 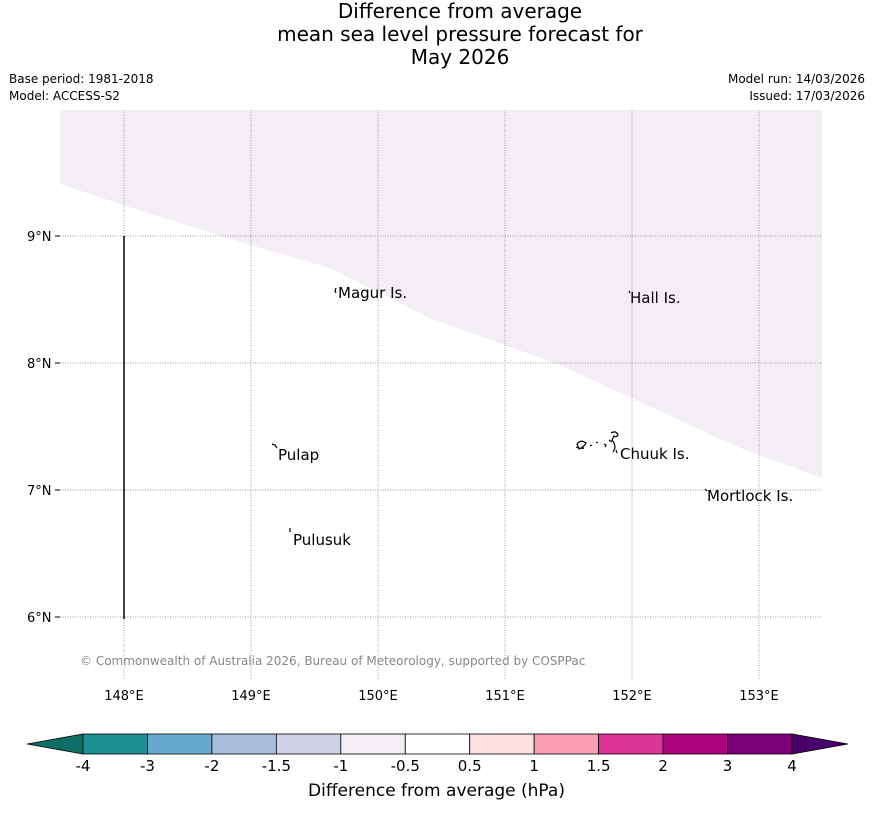 What do you see at coordinates (322, 540) in the screenshot?
I see `place-pulusuk: Pulusuk` at bounding box center [322, 540].